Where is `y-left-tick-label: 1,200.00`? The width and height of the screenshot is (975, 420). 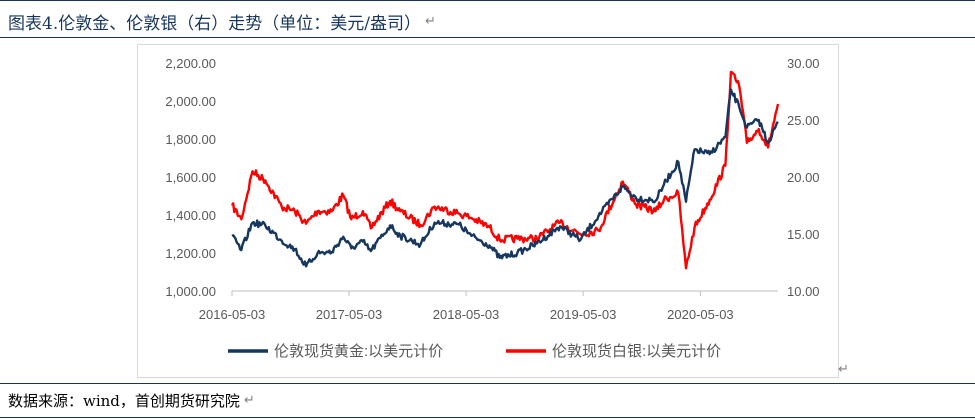
y-left-tick-label: 1,200.00 is located at coordinates (190, 253).